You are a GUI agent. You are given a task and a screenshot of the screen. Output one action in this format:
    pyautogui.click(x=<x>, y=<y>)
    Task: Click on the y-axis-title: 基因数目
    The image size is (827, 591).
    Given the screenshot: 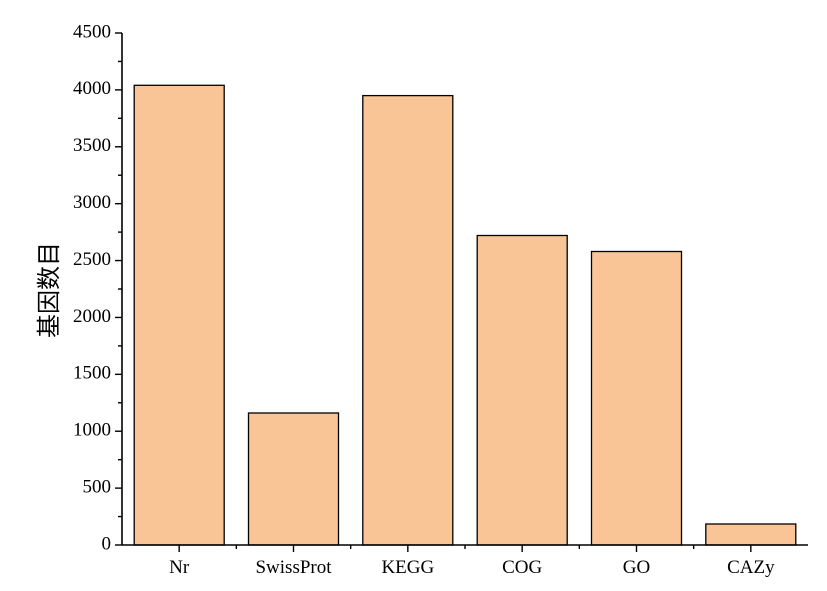 What is the action you would take?
    pyautogui.click(x=49, y=290)
    